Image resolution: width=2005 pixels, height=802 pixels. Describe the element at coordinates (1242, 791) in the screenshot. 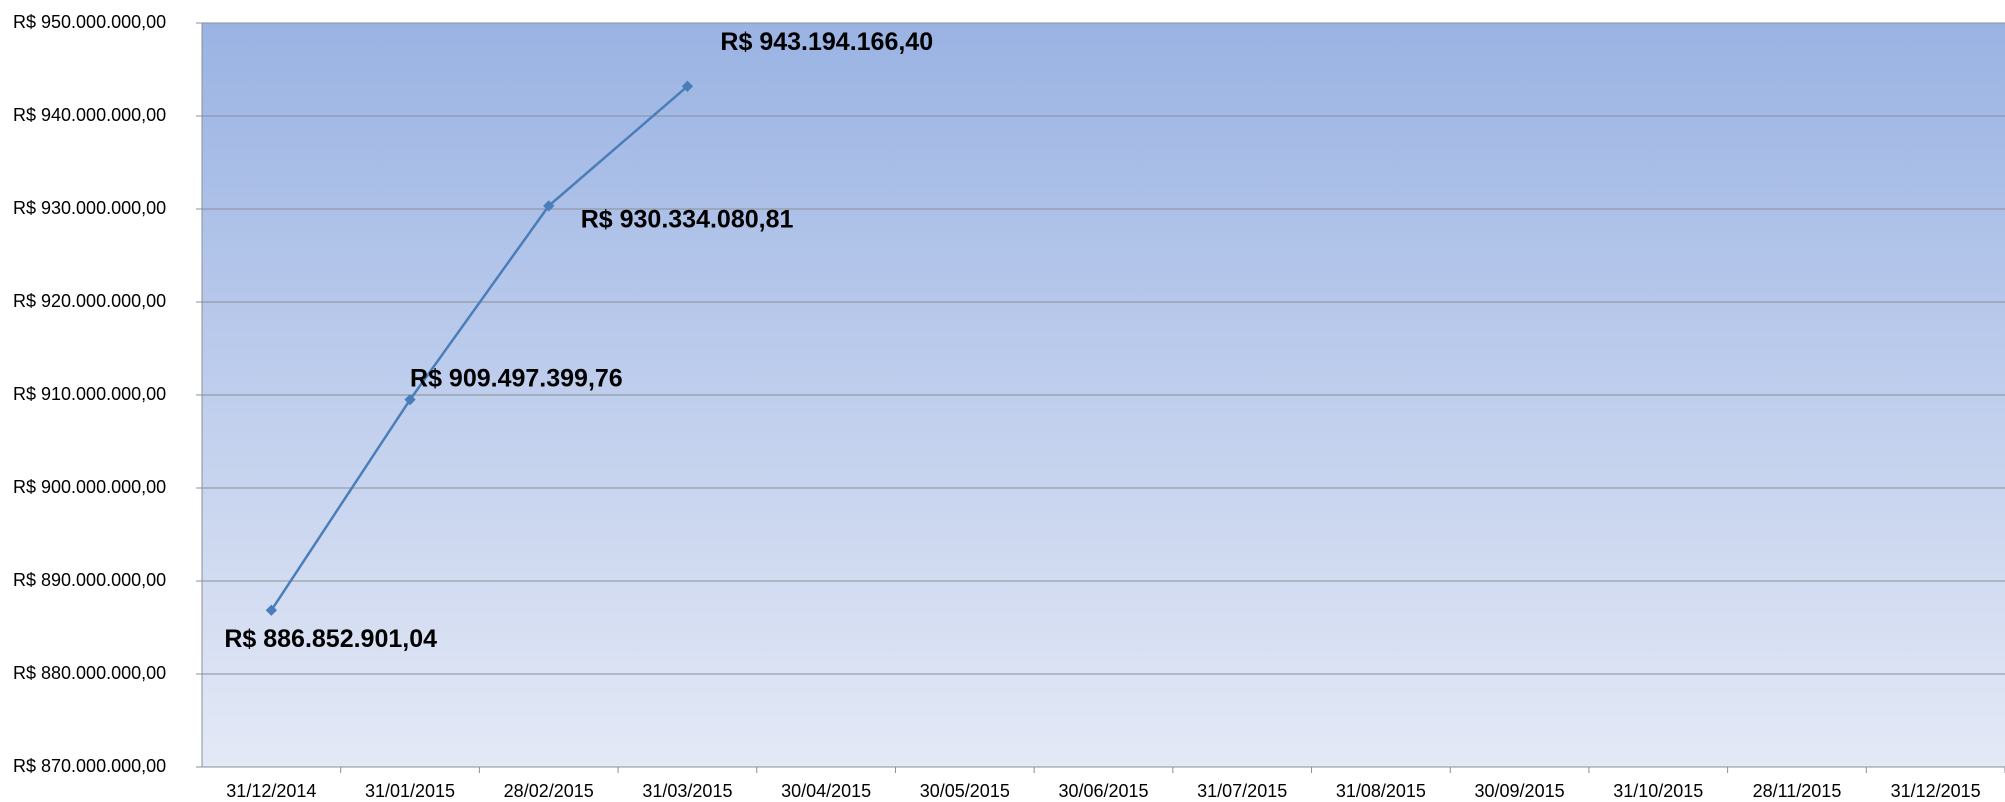

I see `x-tick-label: 31/07/2015` at that location.